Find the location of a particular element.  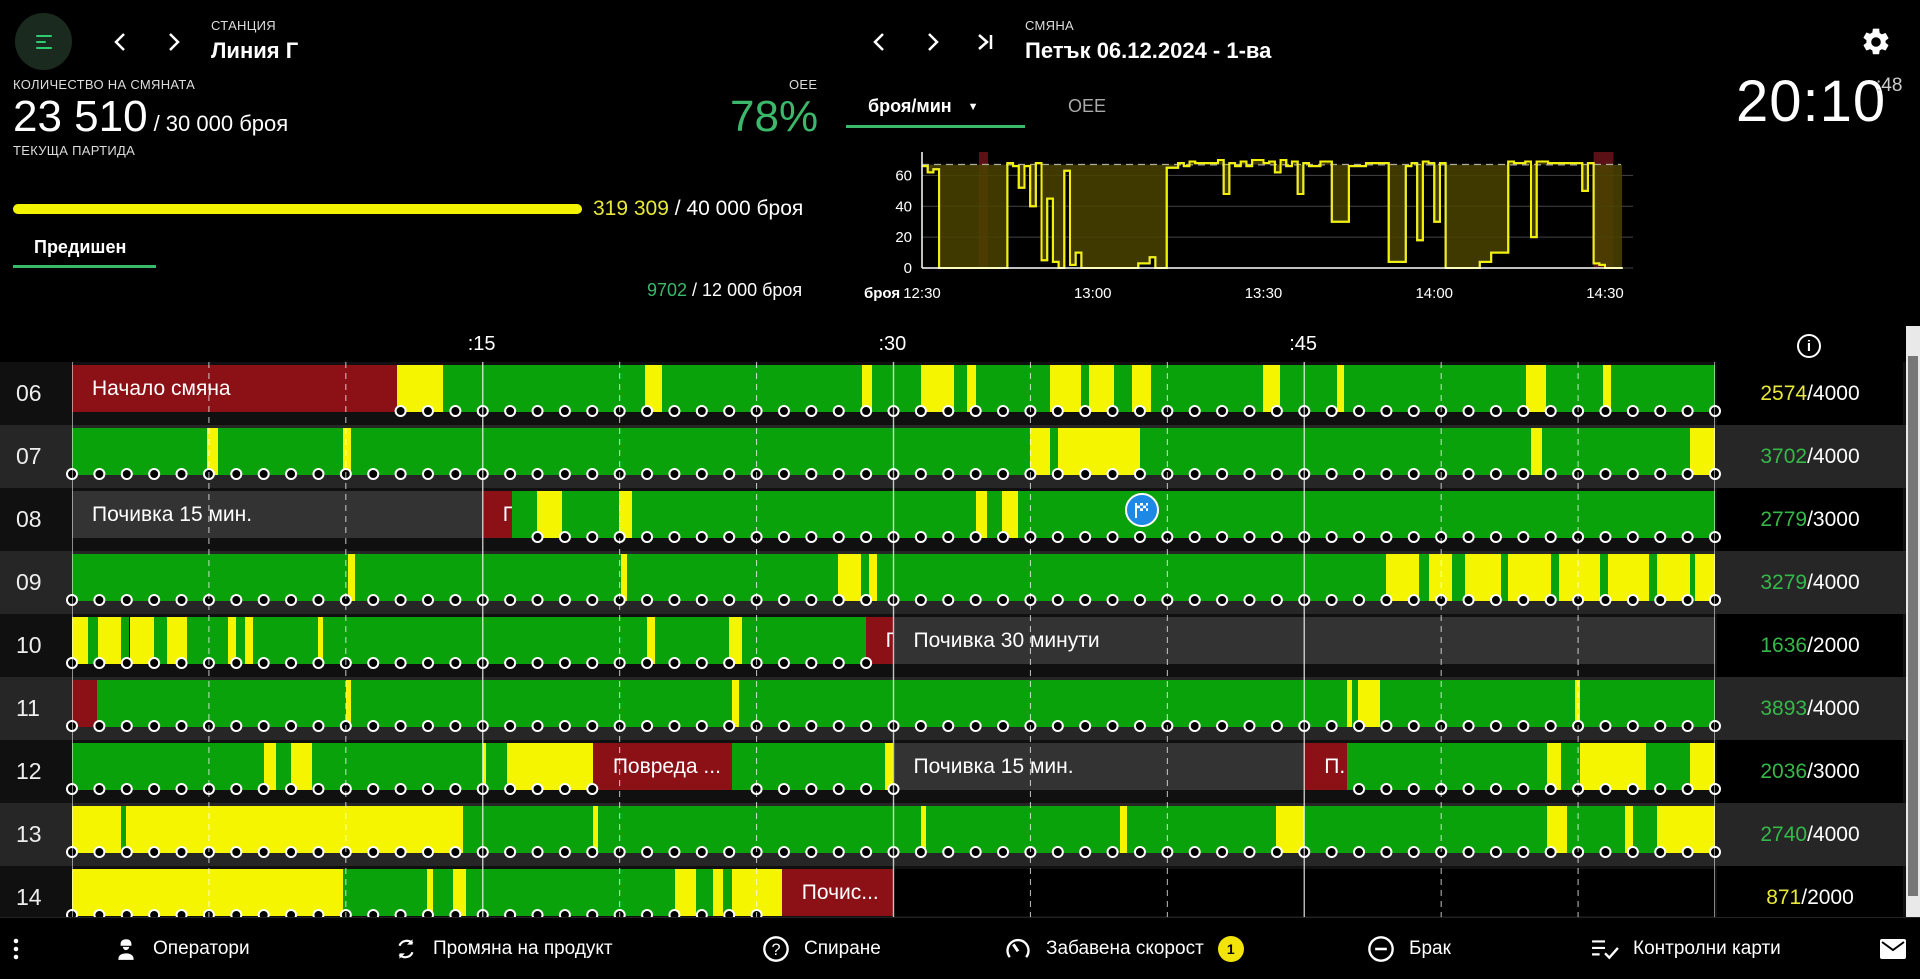

minute-markers is located at coordinates (893, 600).